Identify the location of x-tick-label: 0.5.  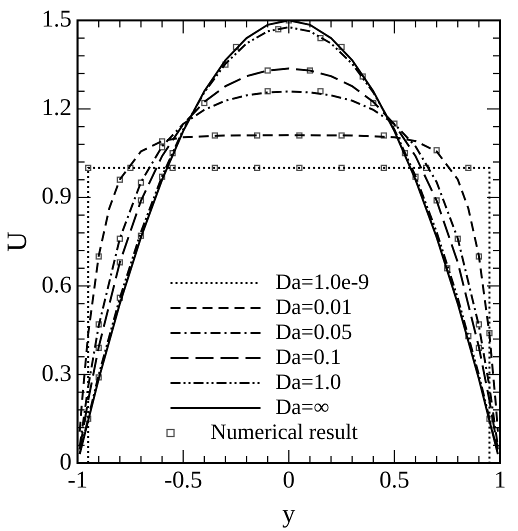
(394, 481).